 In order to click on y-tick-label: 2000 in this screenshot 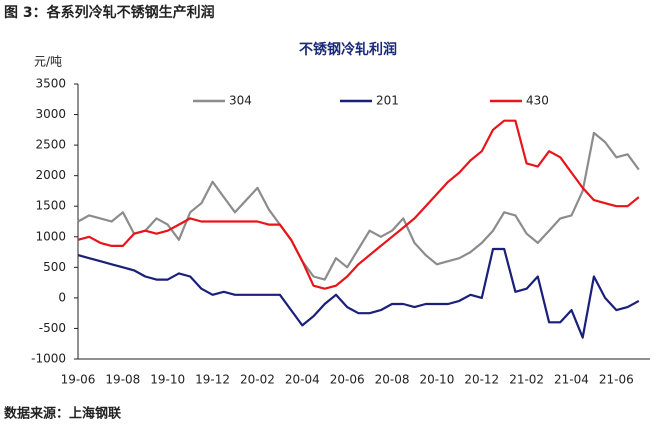, I will do `click(50, 175)`.